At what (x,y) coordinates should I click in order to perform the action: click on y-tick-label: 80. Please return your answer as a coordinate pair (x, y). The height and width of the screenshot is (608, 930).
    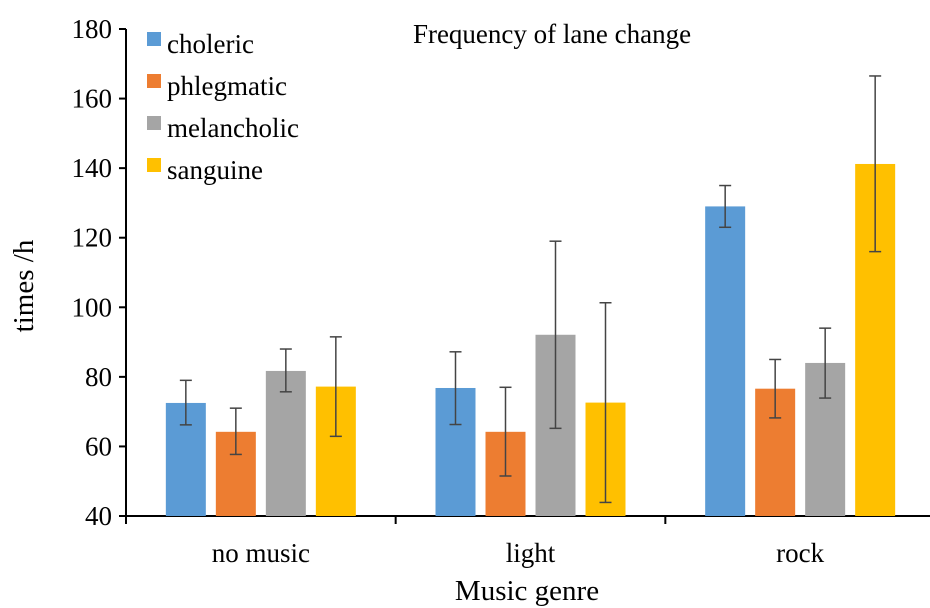
    Looking at the image, I should click on (98, 377).